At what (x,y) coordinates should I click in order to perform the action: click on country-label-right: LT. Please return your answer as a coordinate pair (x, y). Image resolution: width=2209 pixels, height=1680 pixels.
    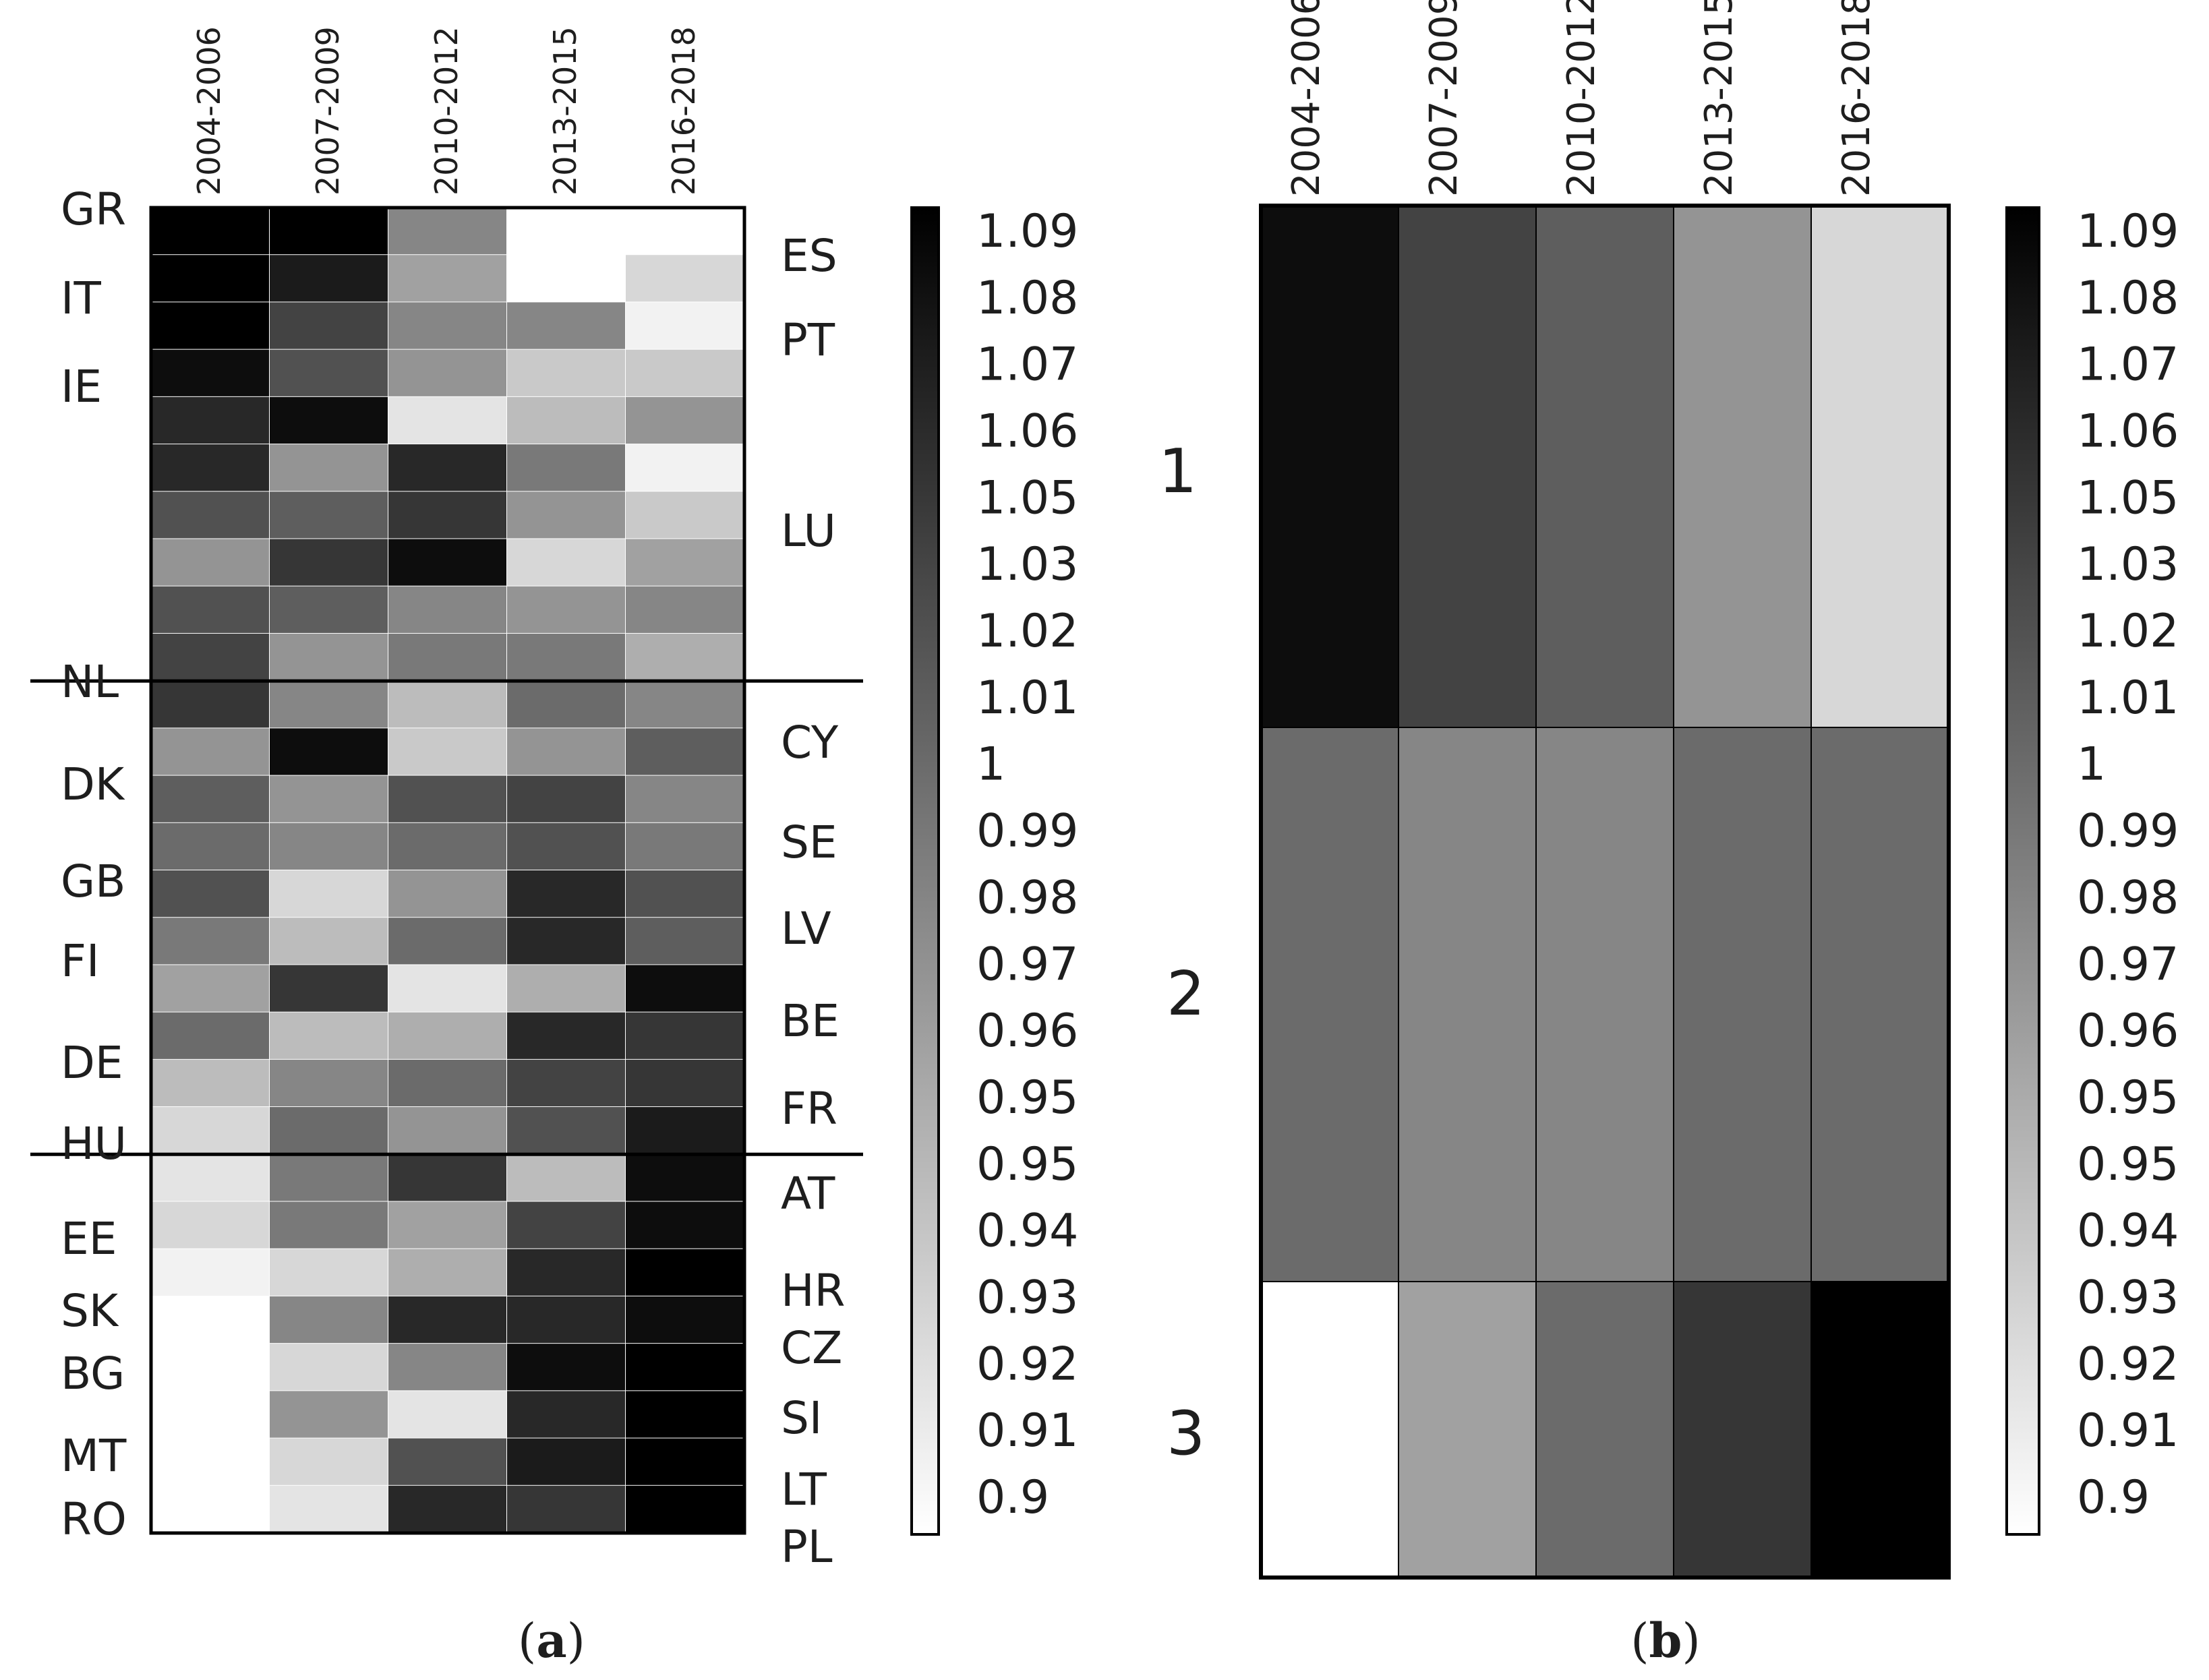
    Looking at the image, I should click on (804, 1490).